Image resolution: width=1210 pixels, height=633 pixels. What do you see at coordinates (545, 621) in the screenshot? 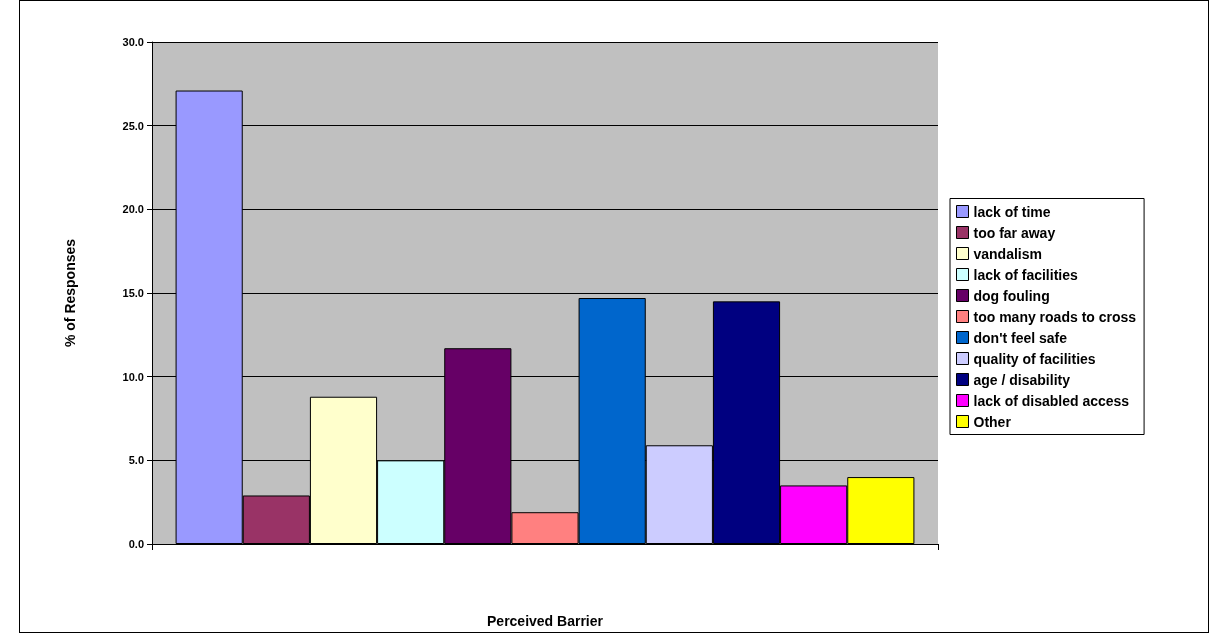
I see `x-axis-title: Perceived Barrier` at bounding box center [545, 621].